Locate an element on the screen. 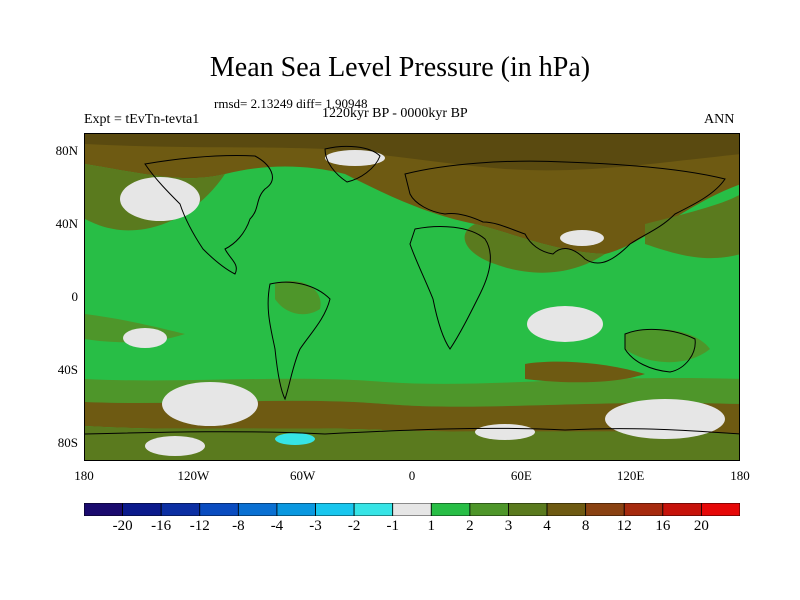 This screenshot has width=800, height=600. coast-eurasia is located at coordinates (565, 212).